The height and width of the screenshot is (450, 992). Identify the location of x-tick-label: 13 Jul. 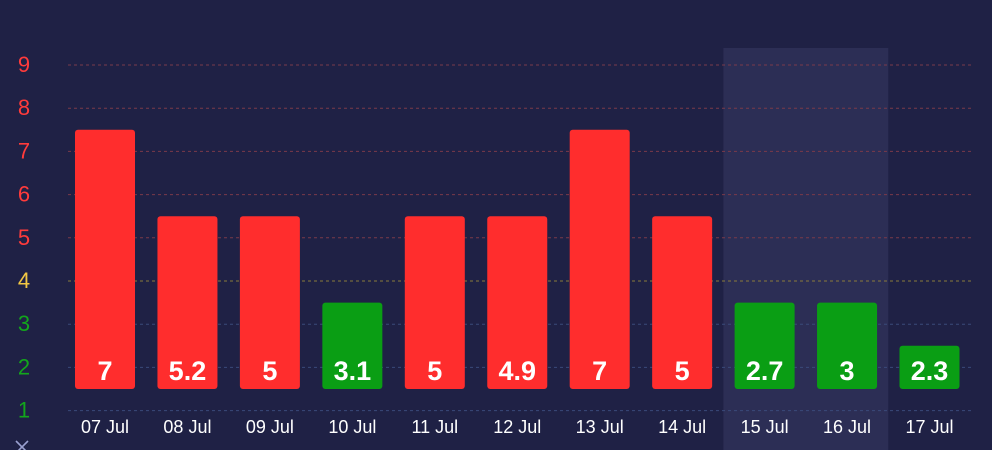
(600, 427).